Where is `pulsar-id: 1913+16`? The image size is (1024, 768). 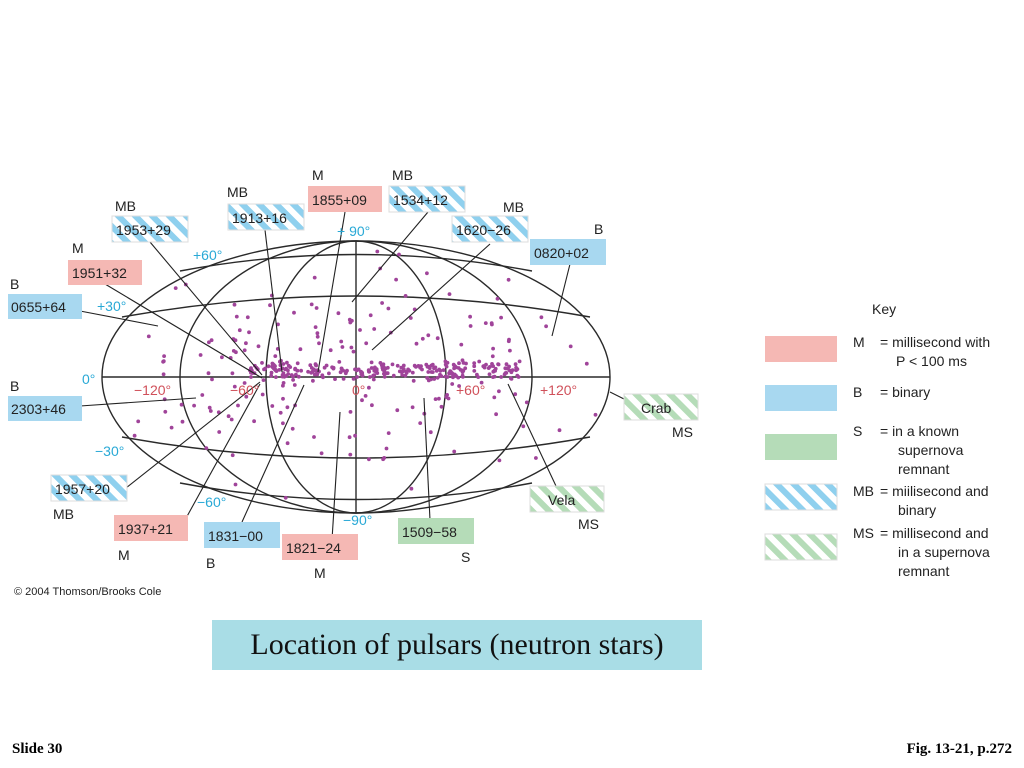 pulsar-id: 1913+16 is located at coordinates (259, 218).